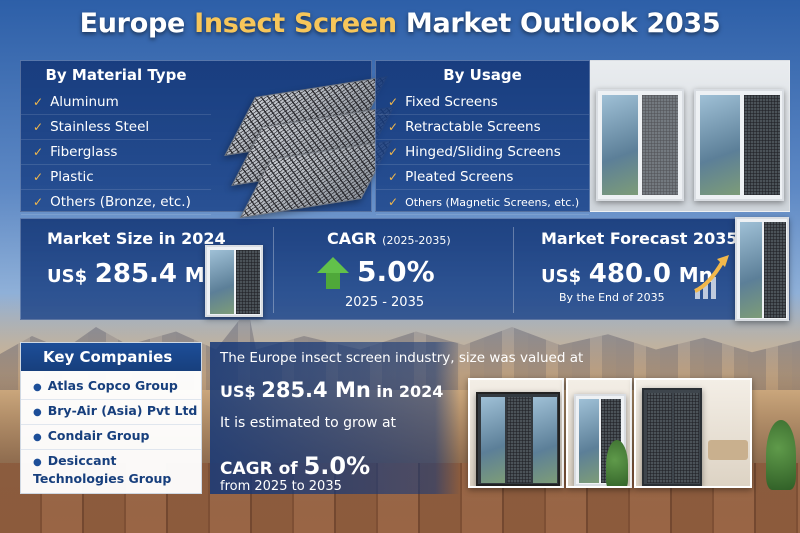  What do you see at coordinates (482, 75) in the screenshot?
I see `usage-heading: By Usage` at bounding box center [482, 75].